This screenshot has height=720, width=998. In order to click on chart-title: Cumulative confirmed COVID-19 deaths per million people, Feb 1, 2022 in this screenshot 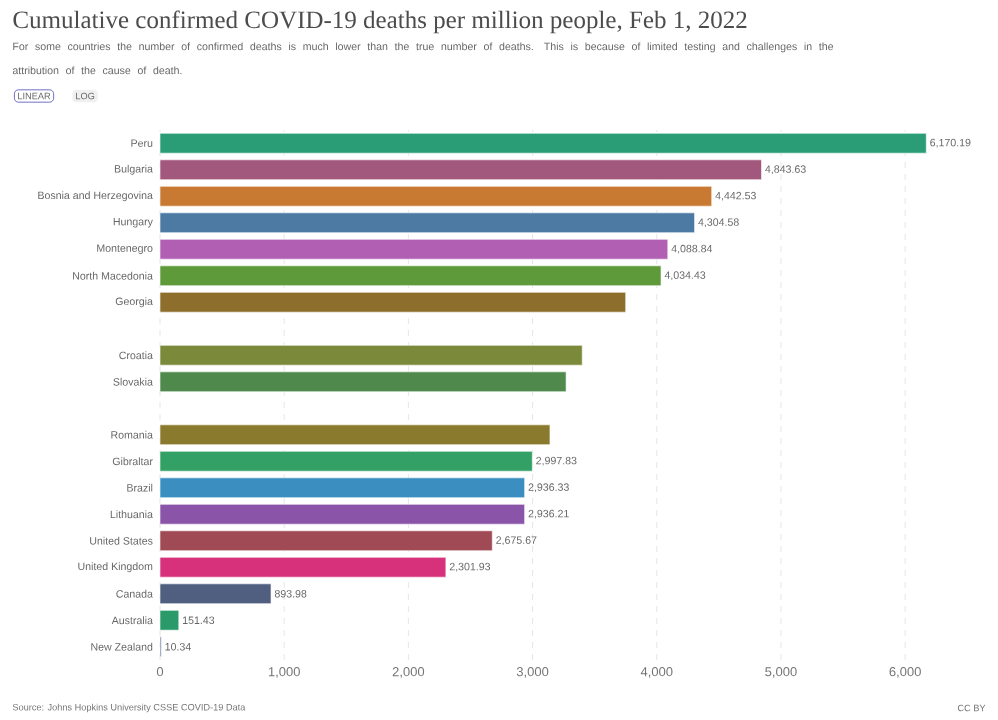, I will do `click(380, 22)`.